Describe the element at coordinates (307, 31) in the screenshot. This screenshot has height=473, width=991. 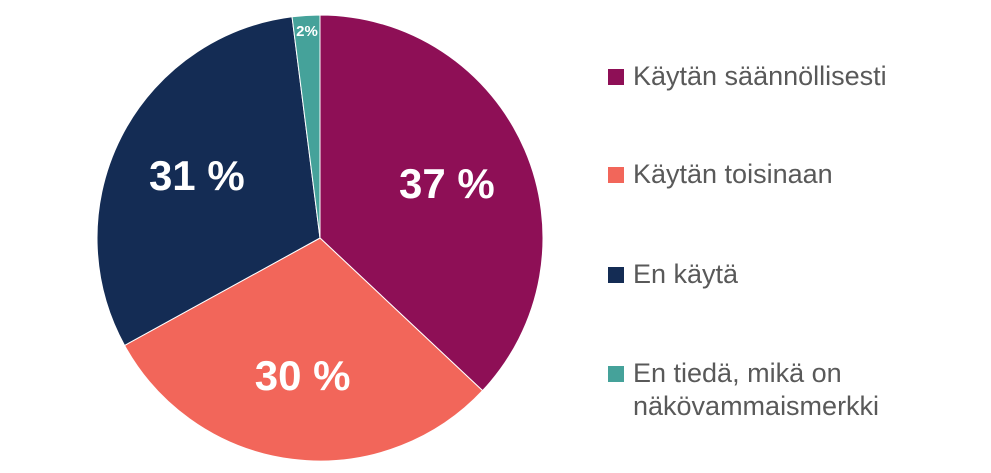
I see `pie-label-dont-know: 2%` at that location.